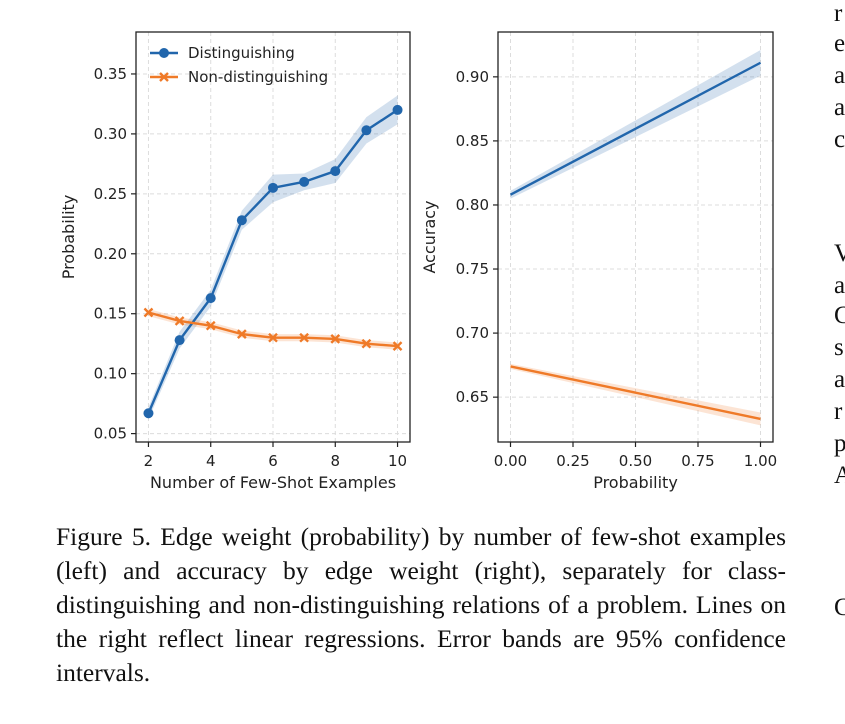 The width and height of the screenshot is (845, 724). What do you see at coordinates (149, 461) in the screenshot?
I see `x-tick-label: 2` at bounding box center [149, 461].